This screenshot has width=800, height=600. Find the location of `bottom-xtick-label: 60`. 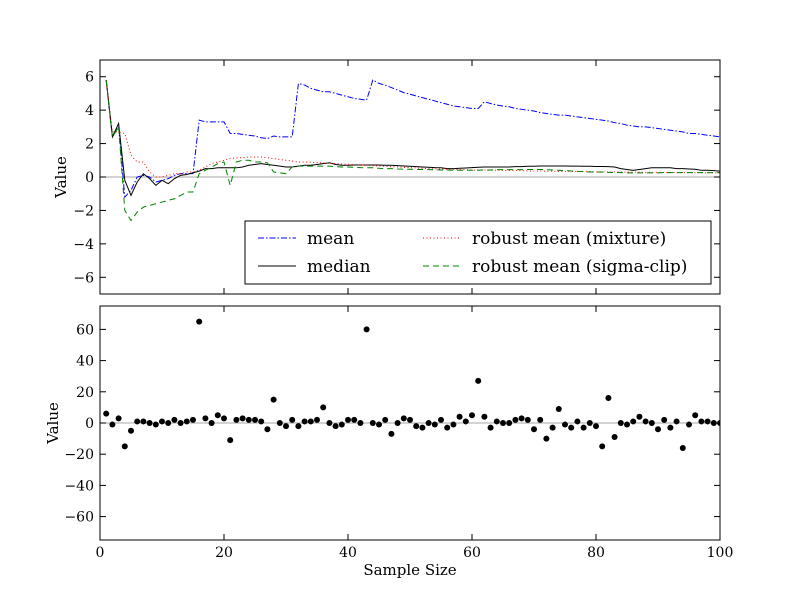

bottom-xtick-label: 60 is located at coordinates (472, 553).